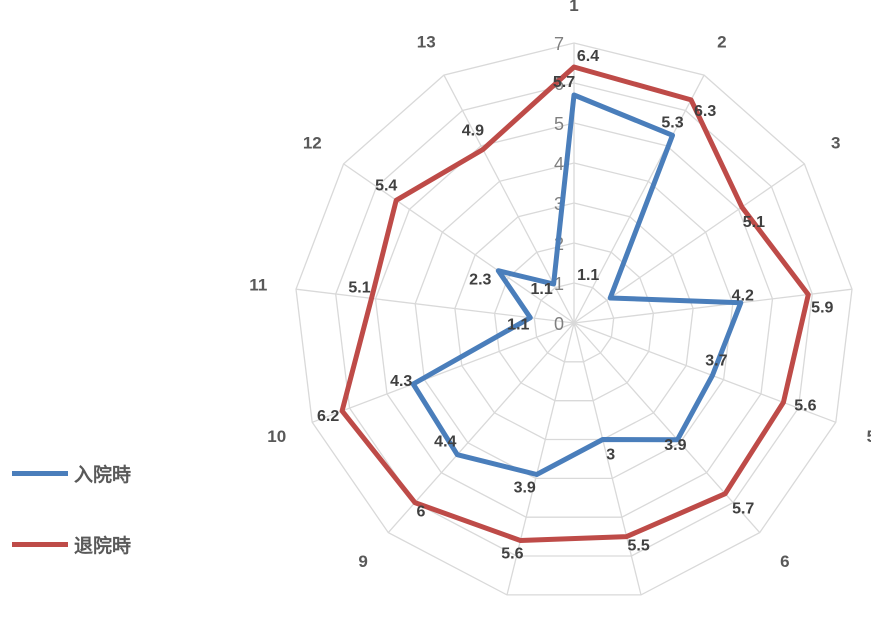 The height and width of the screenshot is (617, 871). What do you see at coordinates (445, 442) in the screenshot?
I see `data-label-admission-9: 4.4` at bounding box center [445, 442].